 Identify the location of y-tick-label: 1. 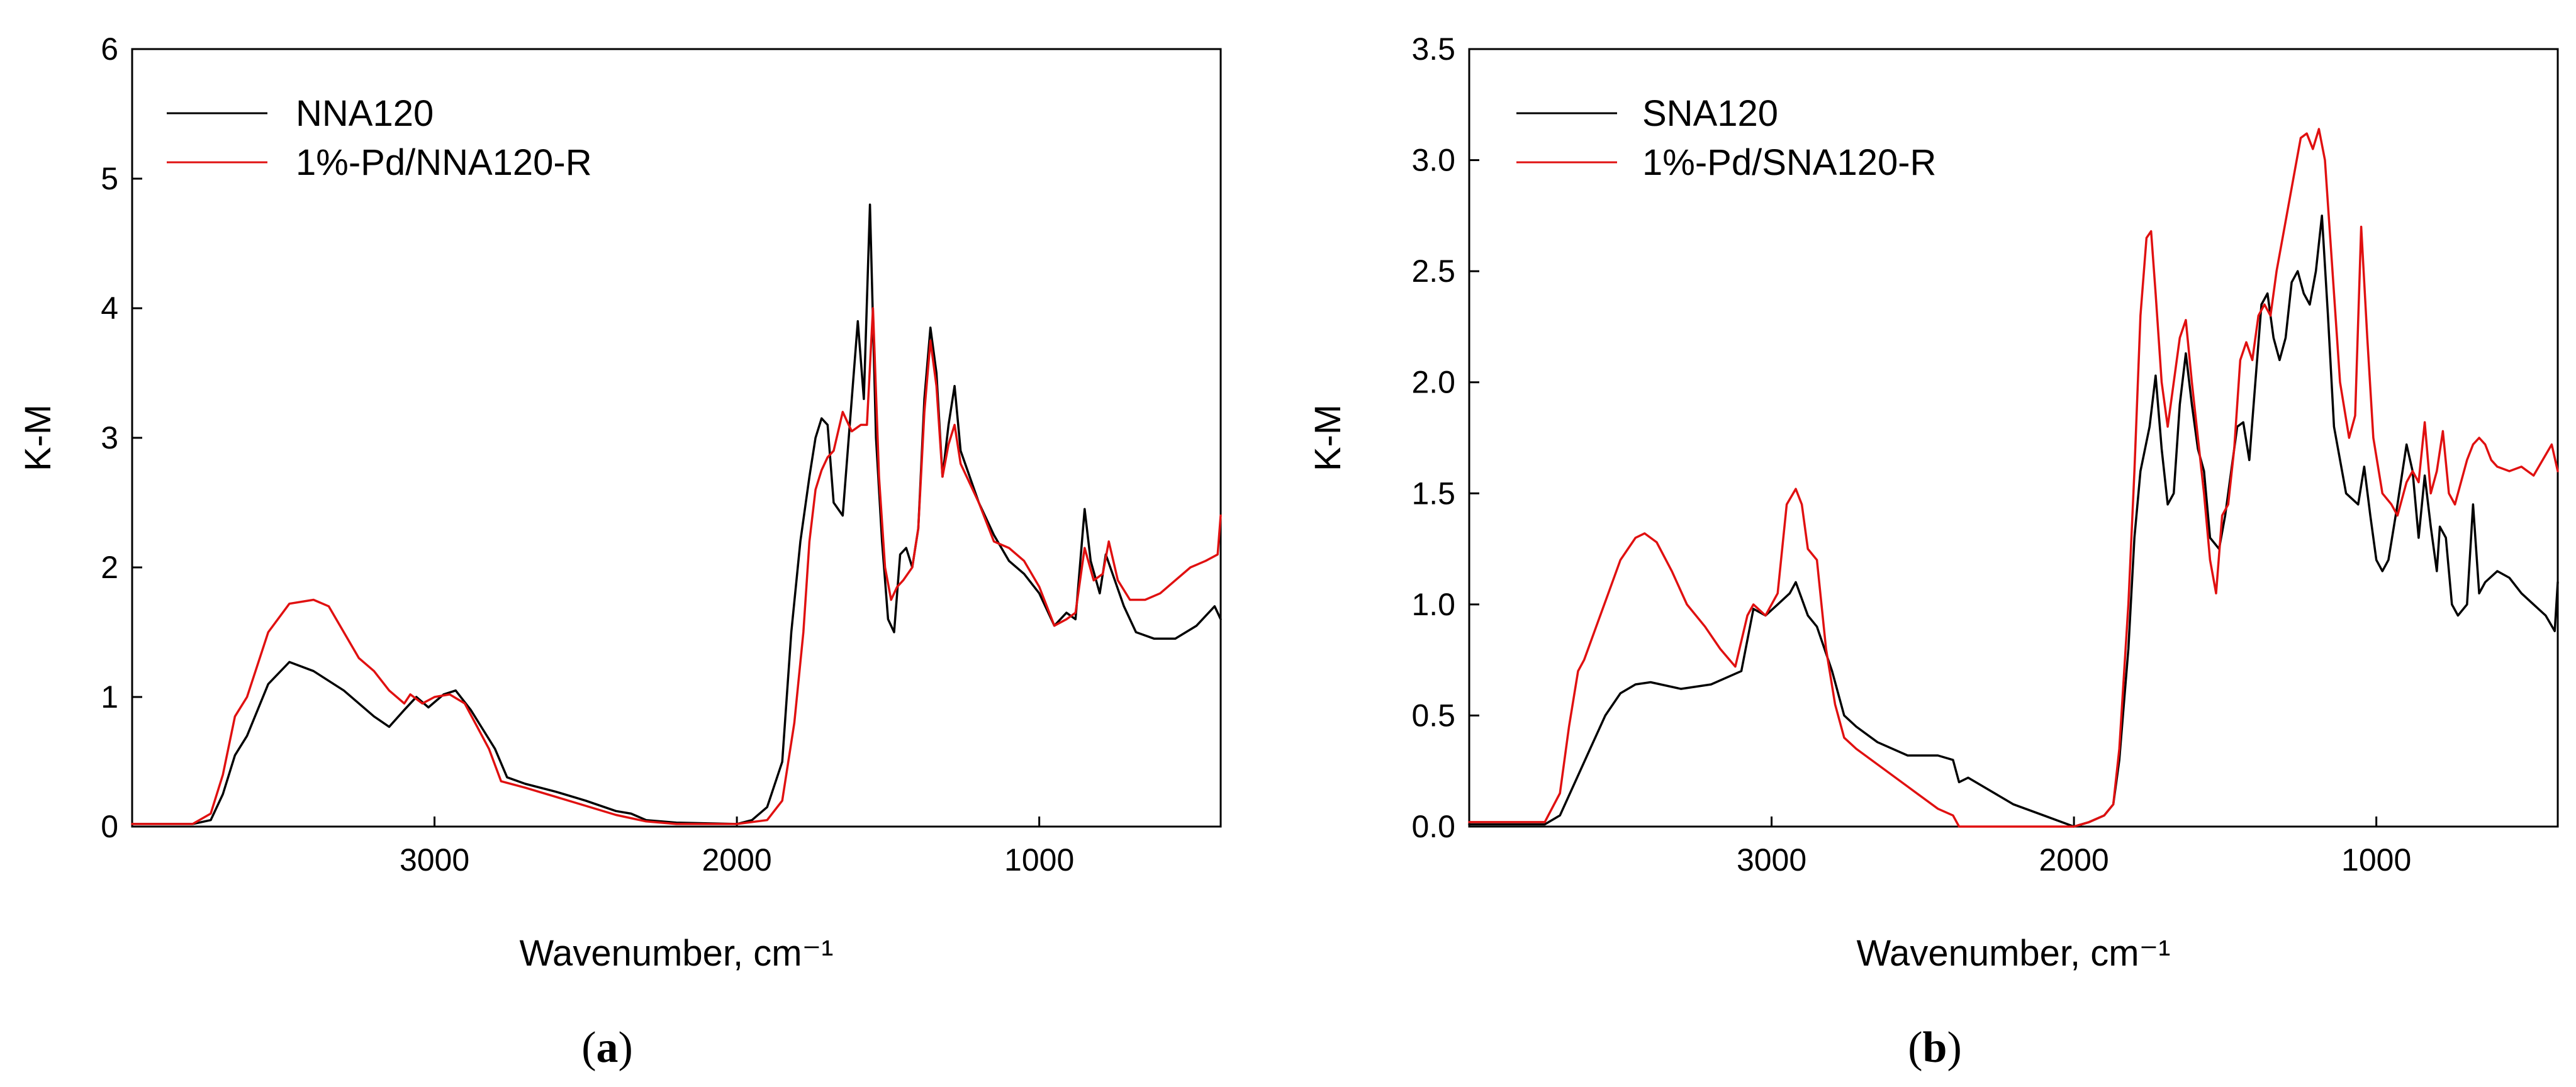
(109, 697).